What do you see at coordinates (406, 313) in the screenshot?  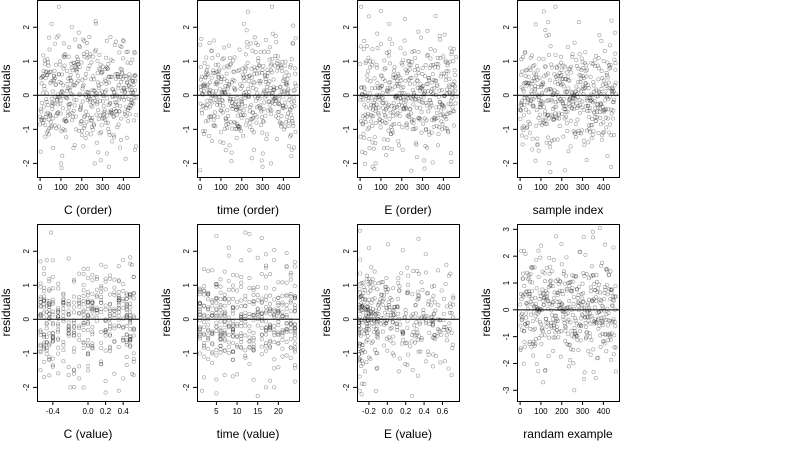 I see `points-p7` at bounding box center [406, 313].